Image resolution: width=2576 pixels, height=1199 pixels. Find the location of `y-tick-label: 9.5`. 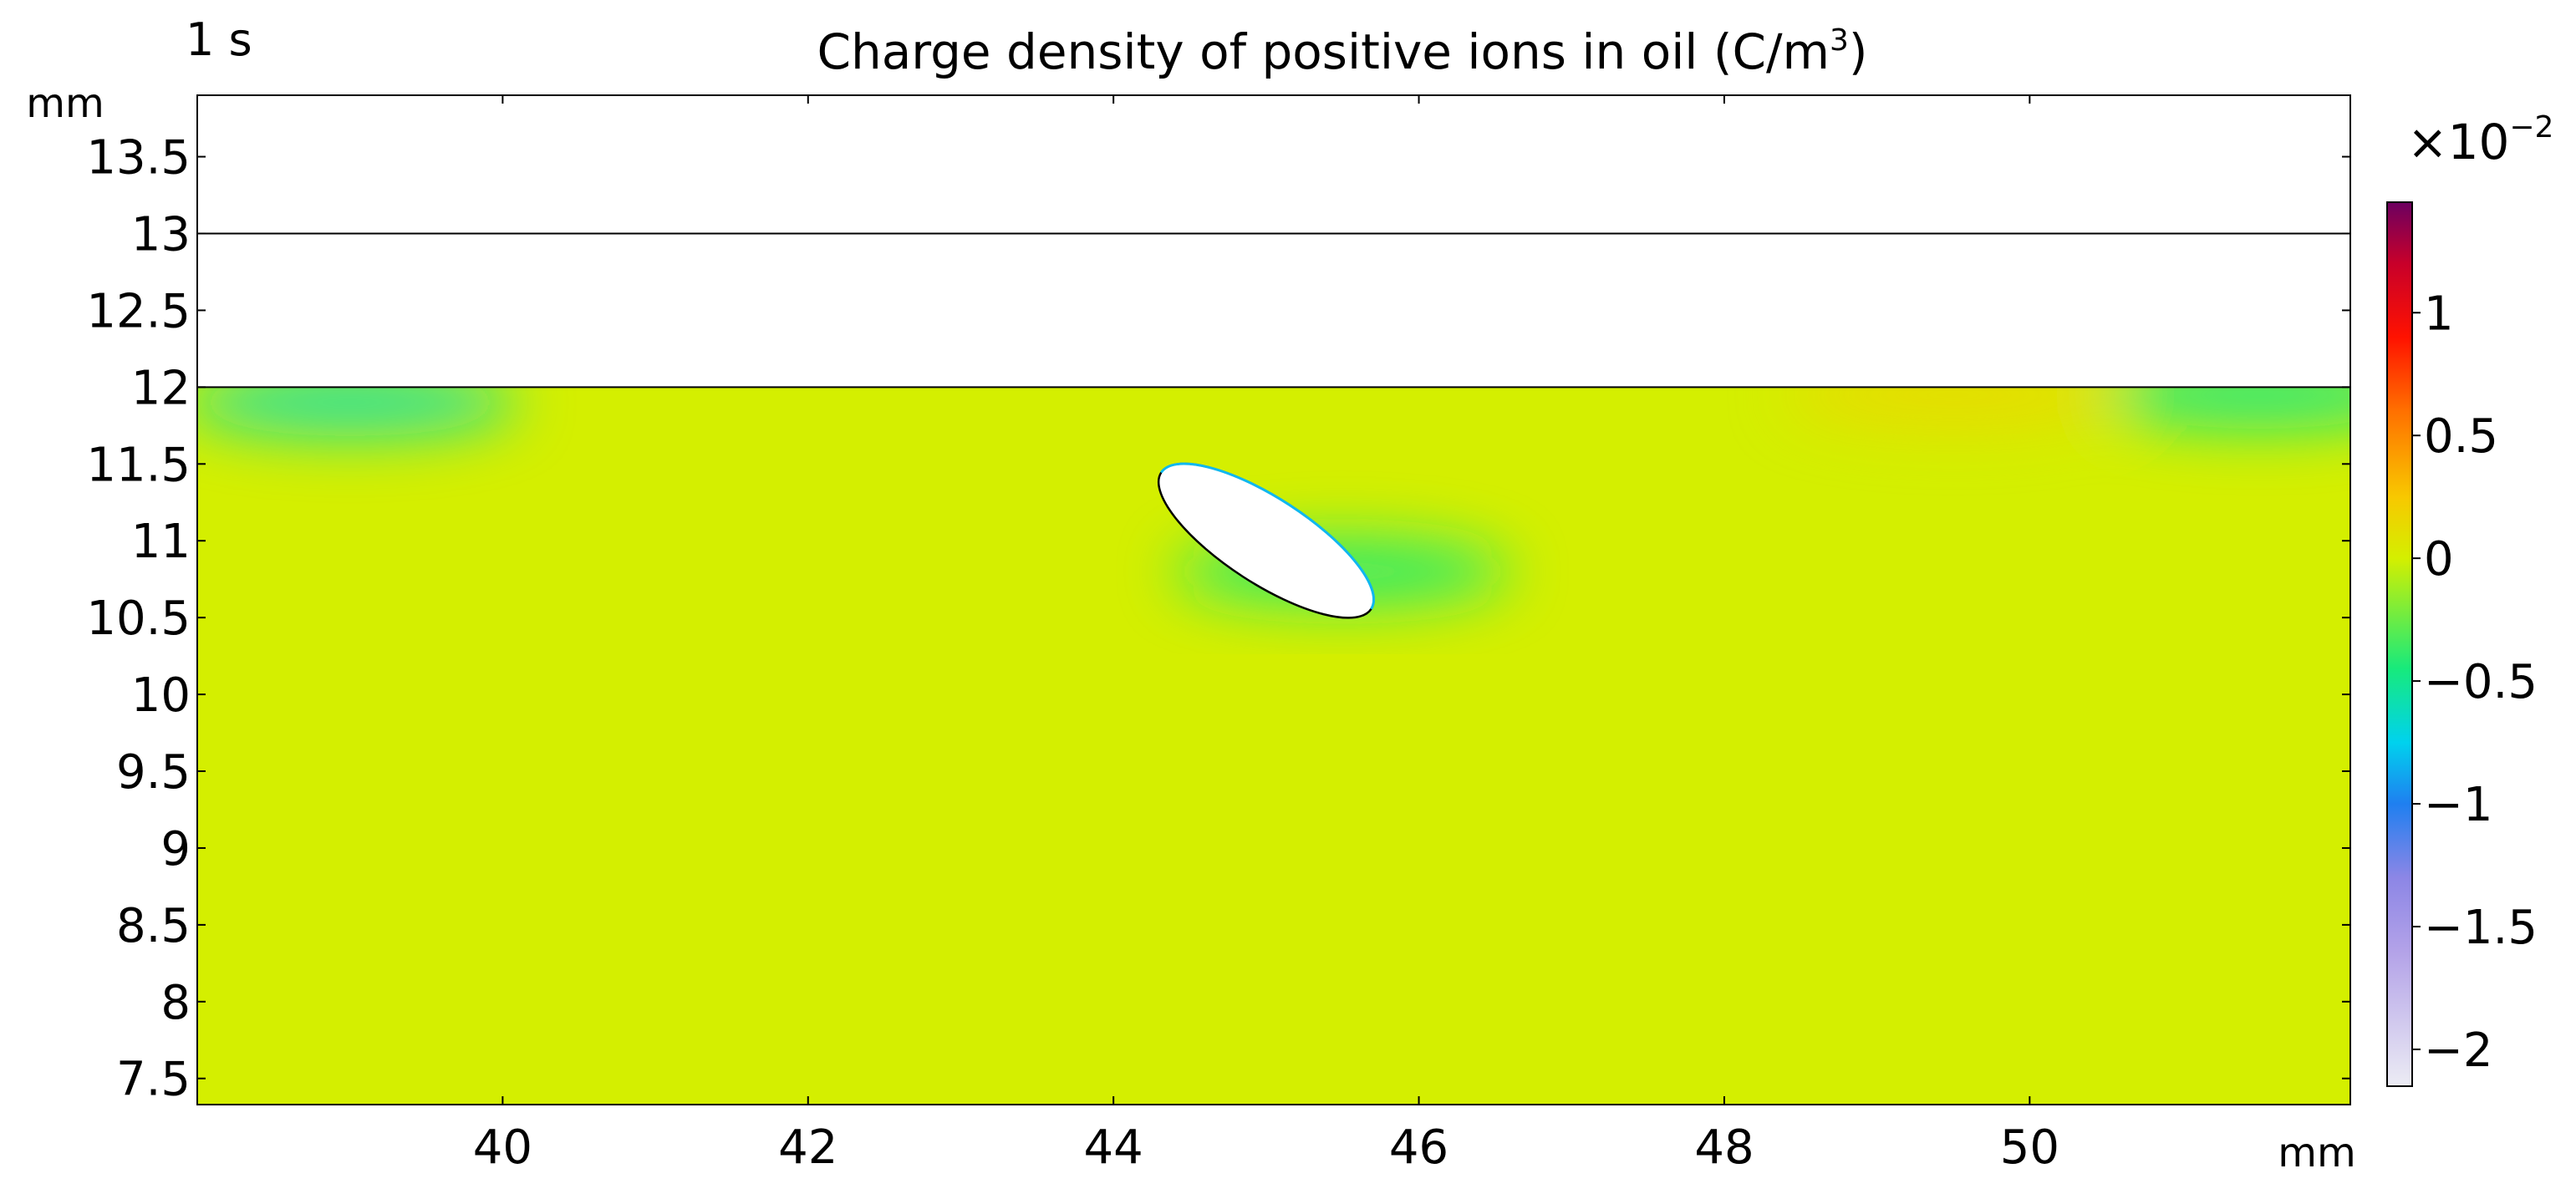

y-tick-label: 9.5 is located at coordinates (153, 772).